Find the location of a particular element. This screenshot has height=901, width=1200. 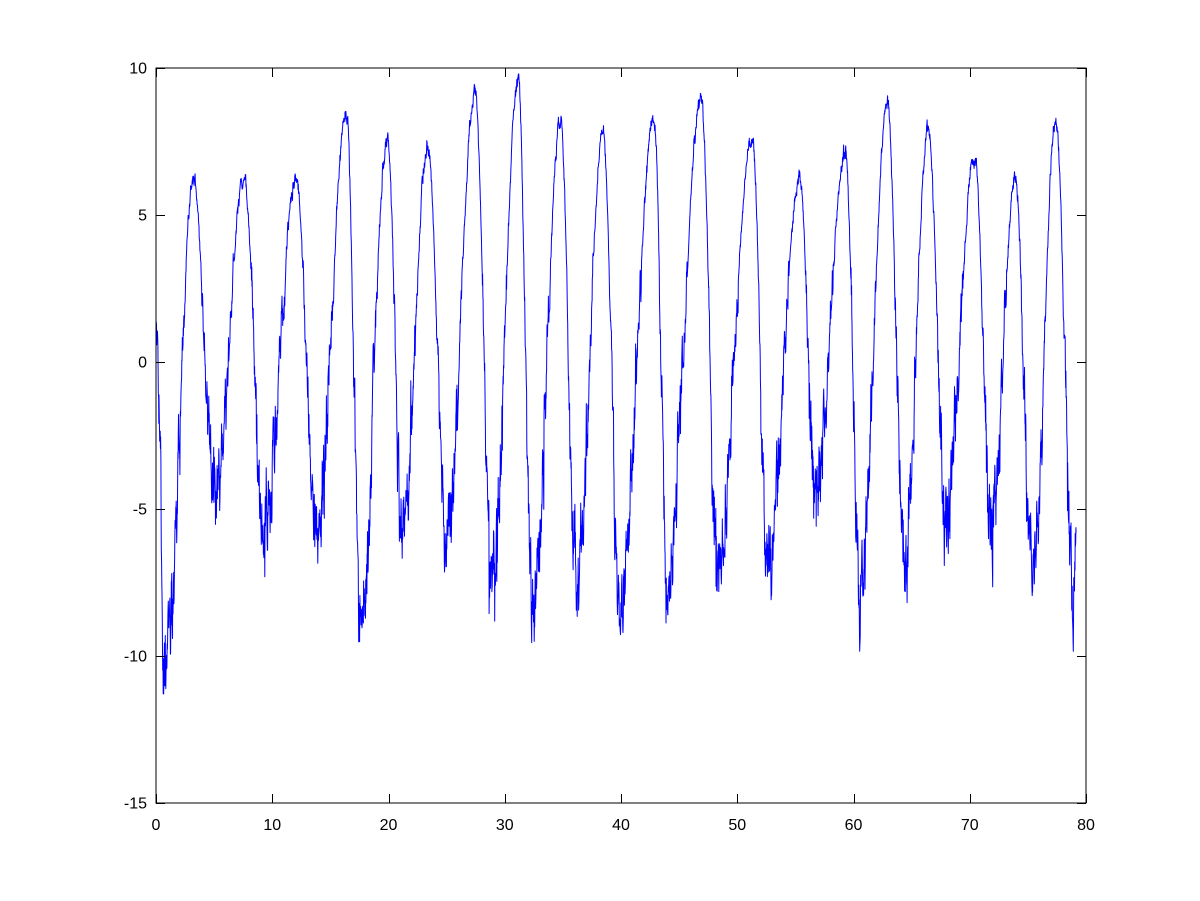

y-tick-label: -5 is located at coordinates (140, 510).